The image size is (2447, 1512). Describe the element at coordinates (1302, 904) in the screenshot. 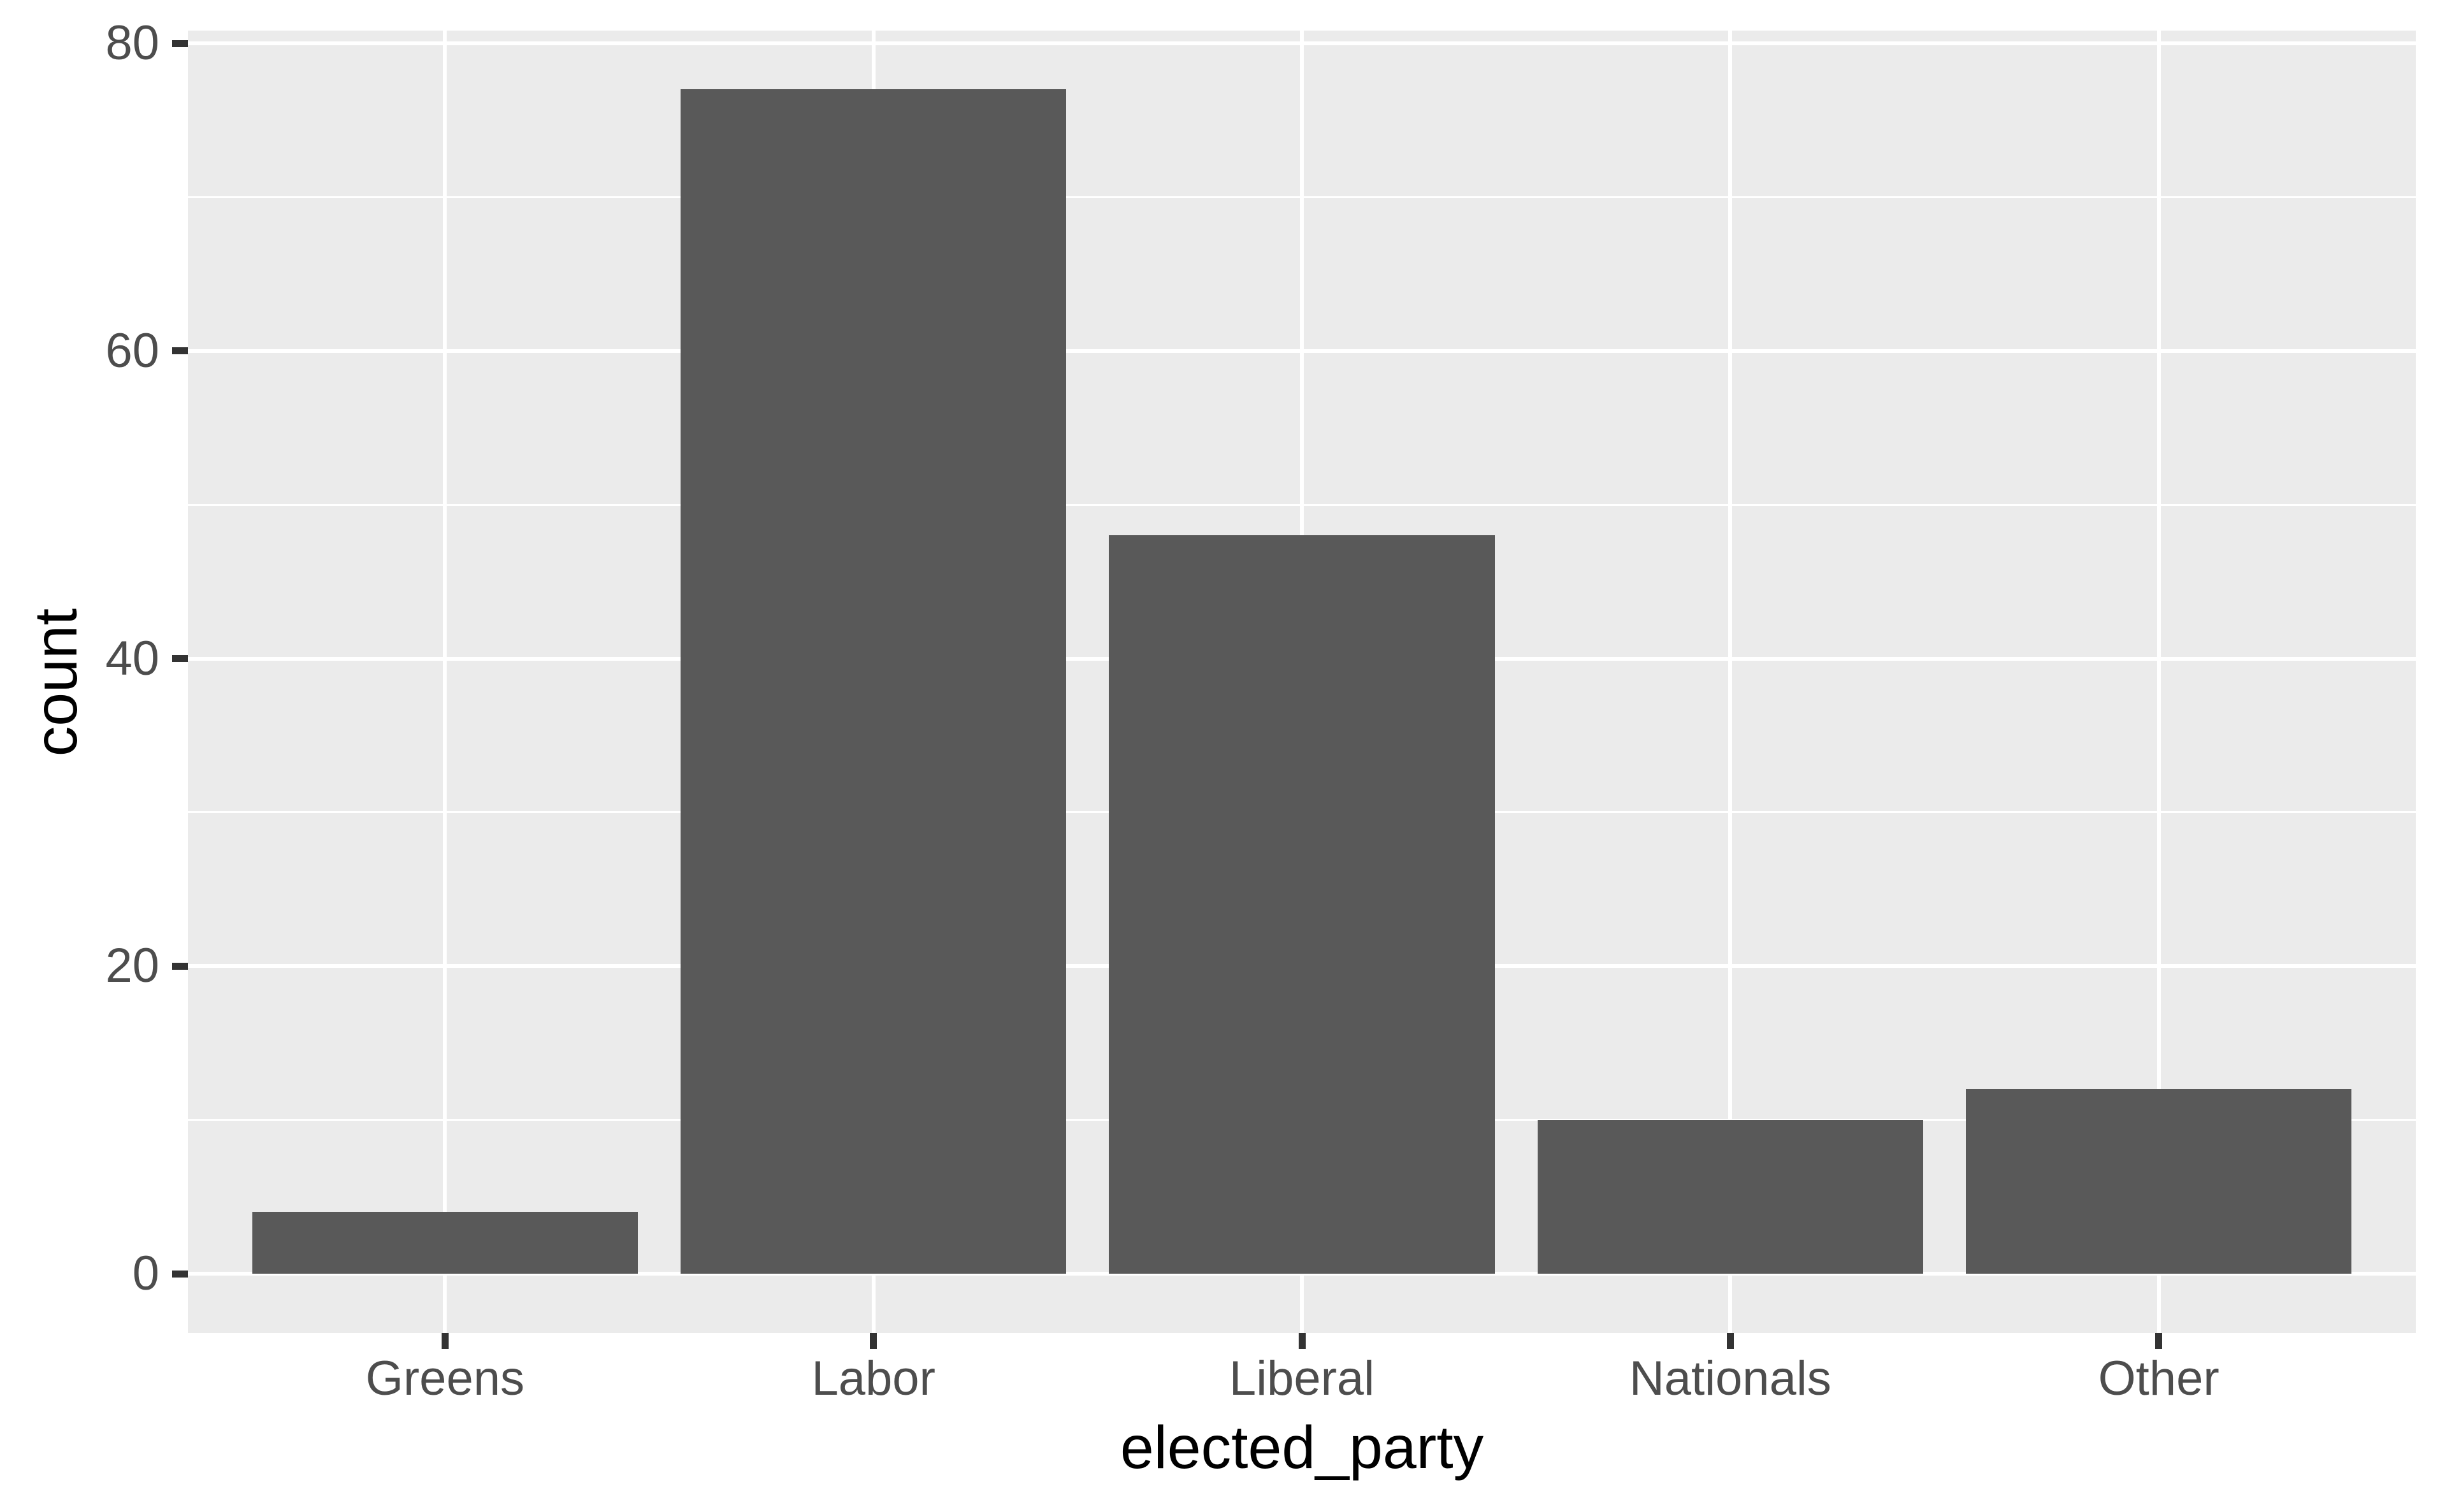

I see `bar-liberal` at that location.